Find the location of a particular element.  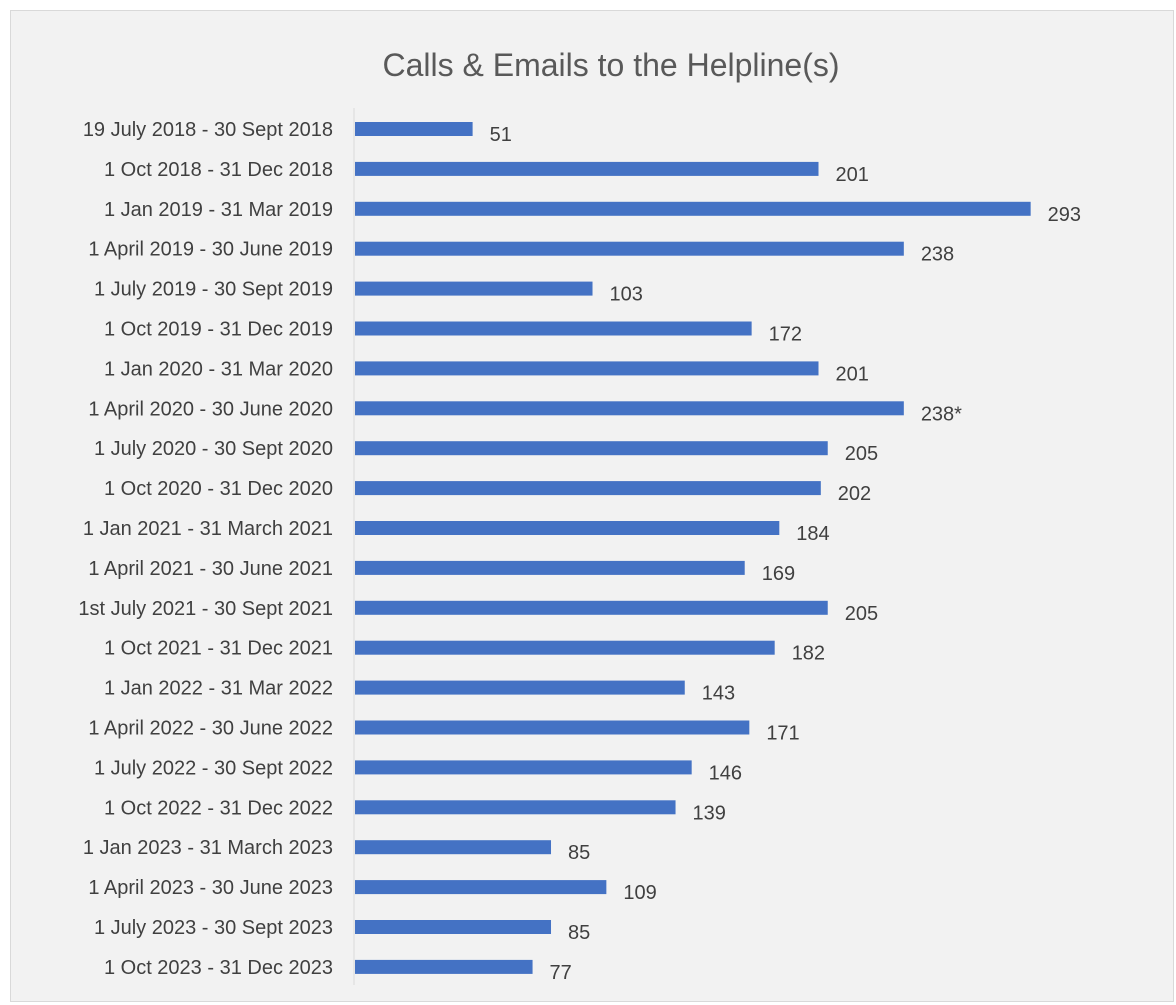

category-label: 1 Oct 2019 - 31 Dec 2019 is located at coordinates (218, 330).